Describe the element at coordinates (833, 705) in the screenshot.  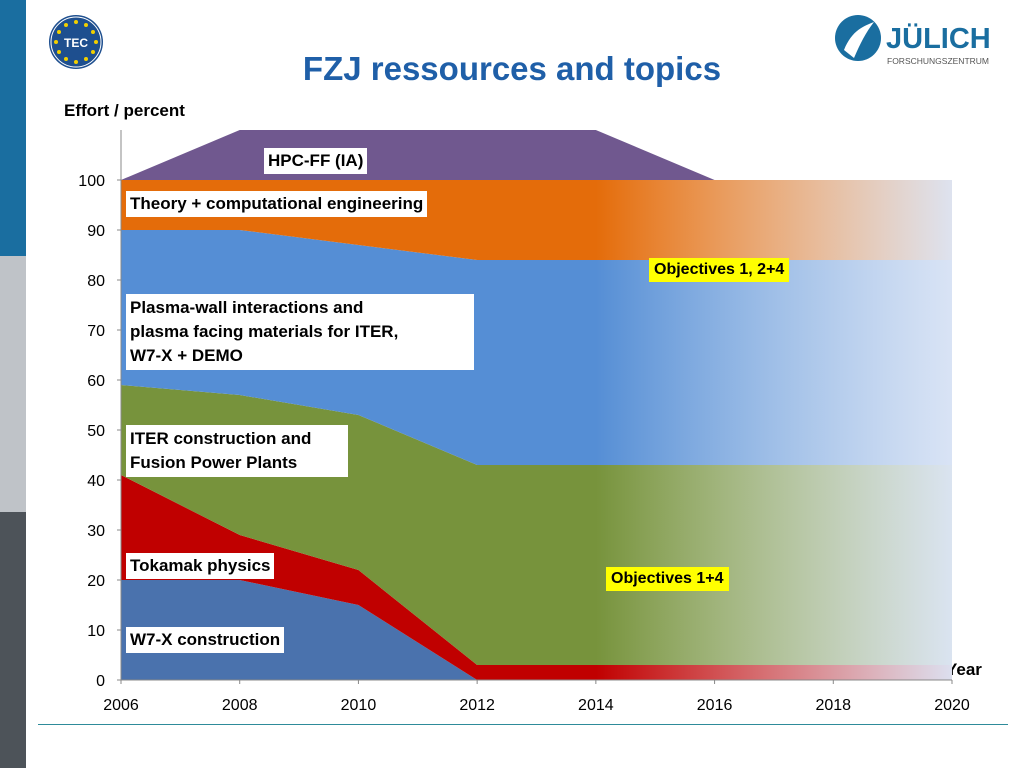
I see `x-tick-label: 2018` at that location.